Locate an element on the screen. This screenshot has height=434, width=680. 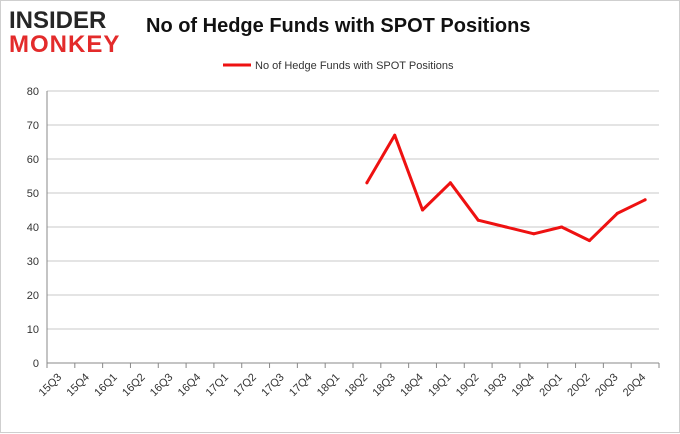
x-tick-label: 16Q4 is located at coordinates (190, 385).